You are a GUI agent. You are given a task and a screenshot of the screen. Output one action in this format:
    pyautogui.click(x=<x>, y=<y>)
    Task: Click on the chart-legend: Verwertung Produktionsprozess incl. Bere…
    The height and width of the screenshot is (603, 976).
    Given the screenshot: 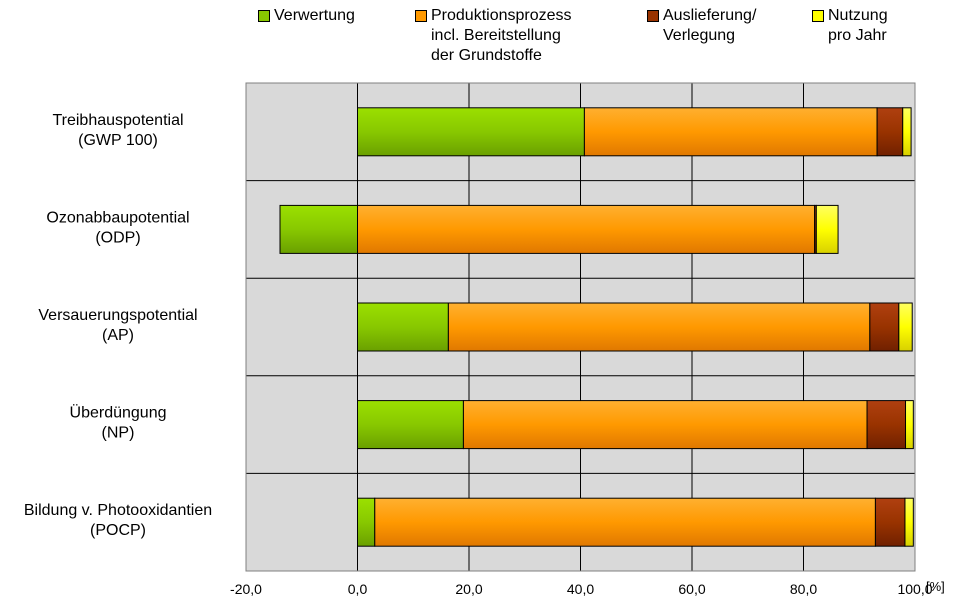 What is the action you would take?
    pyautogui.click(x=608, y=46)
    